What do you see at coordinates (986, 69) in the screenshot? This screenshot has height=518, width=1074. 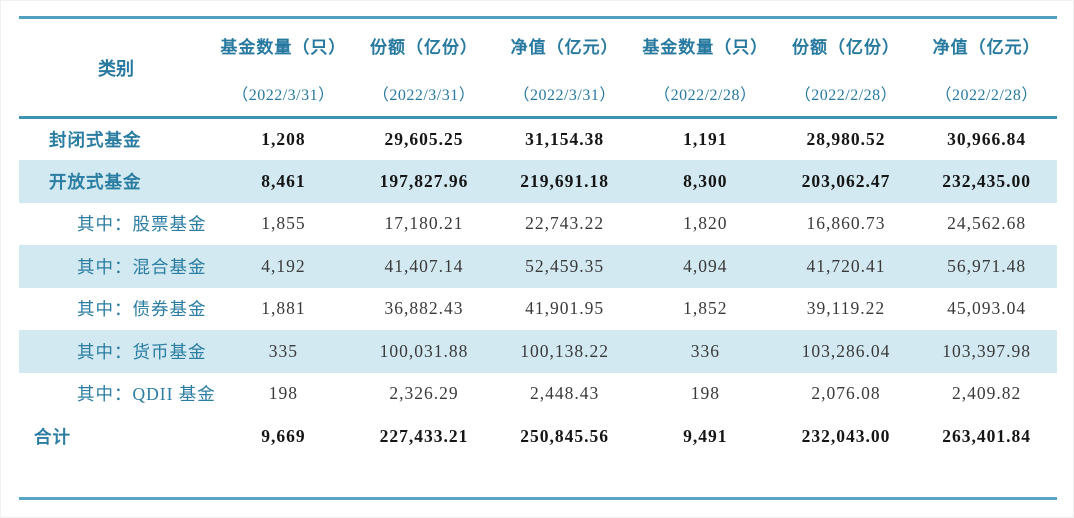 I see `column-header-nav-feb: 净值（亿元） （2022/2/28）` at bounding box center [986, 69].